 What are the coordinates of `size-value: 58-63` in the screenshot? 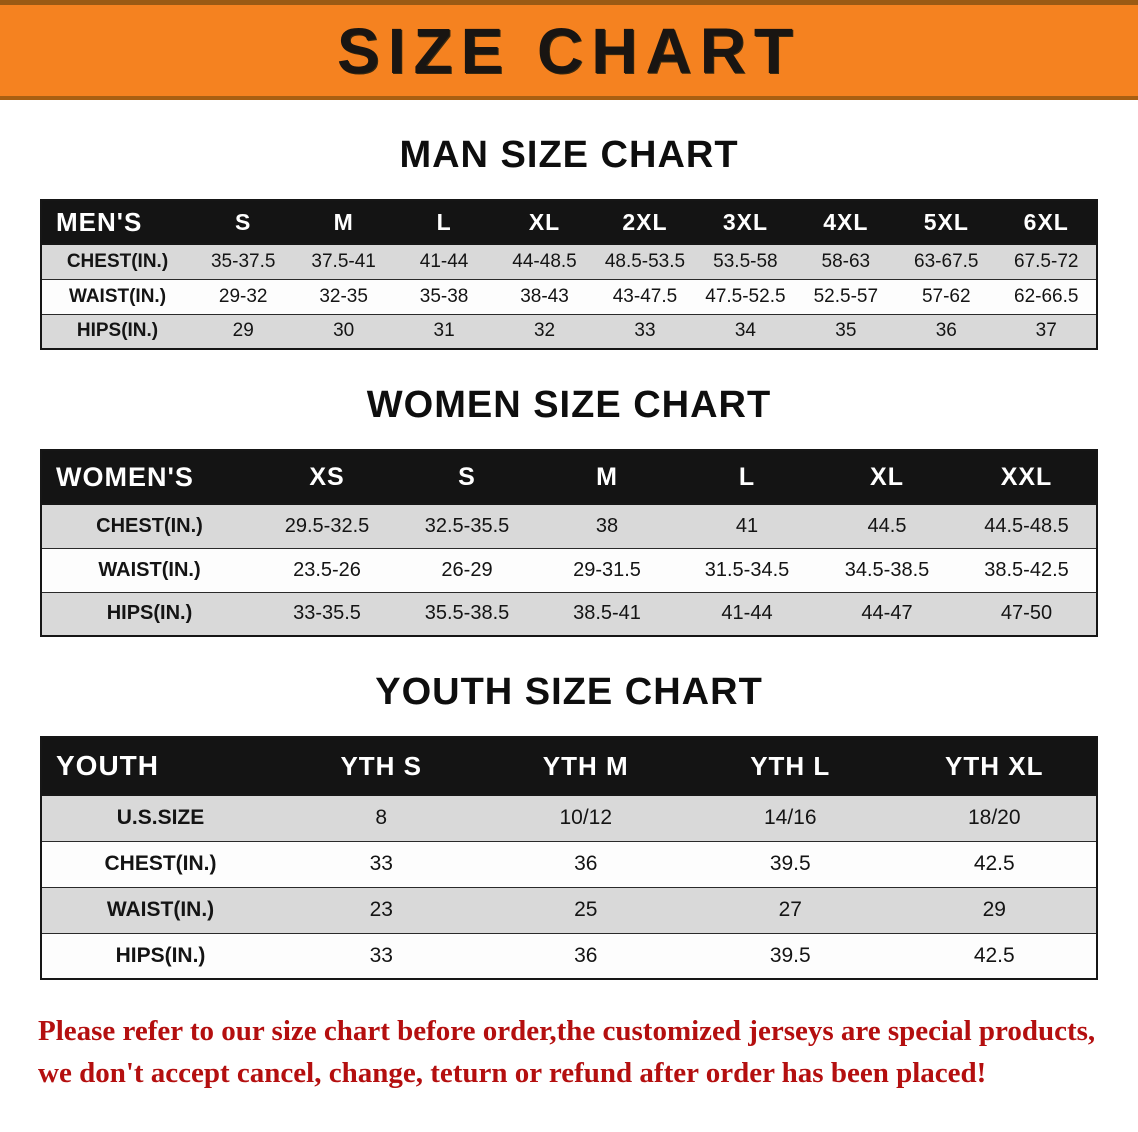 It's located at (846, 261).